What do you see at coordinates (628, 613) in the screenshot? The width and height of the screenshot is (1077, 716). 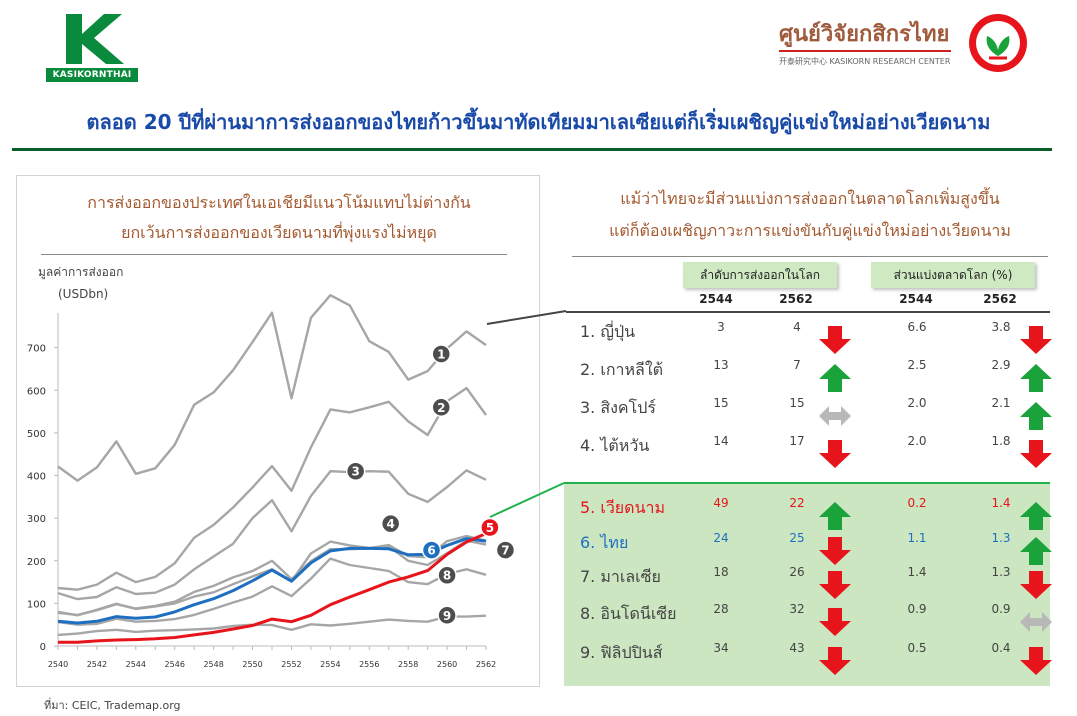 I see `country-name: 8. อินโดนีเซีย` at bounding box center [628, 613].